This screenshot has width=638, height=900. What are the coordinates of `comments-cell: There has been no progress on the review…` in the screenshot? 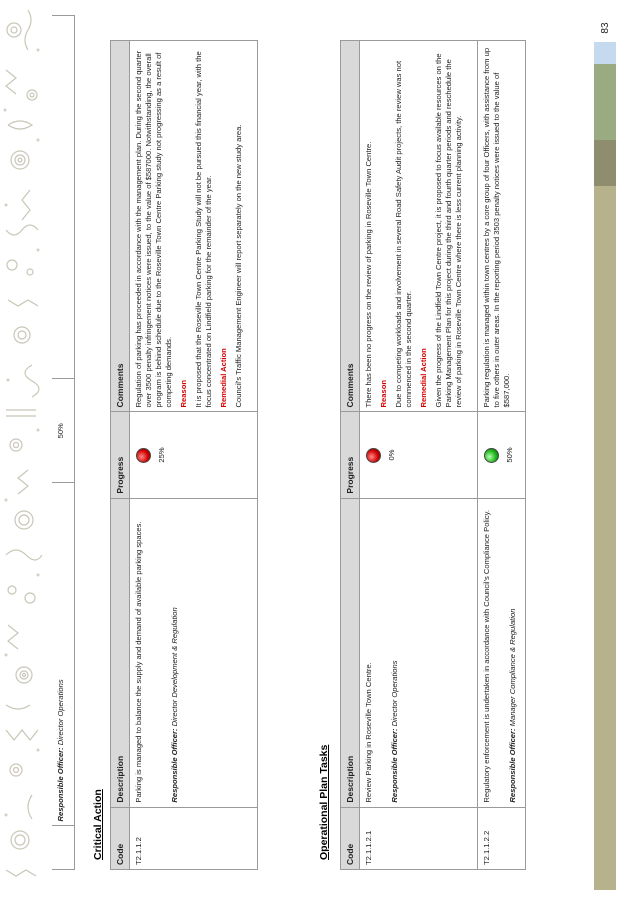 It's located at (418, 226).